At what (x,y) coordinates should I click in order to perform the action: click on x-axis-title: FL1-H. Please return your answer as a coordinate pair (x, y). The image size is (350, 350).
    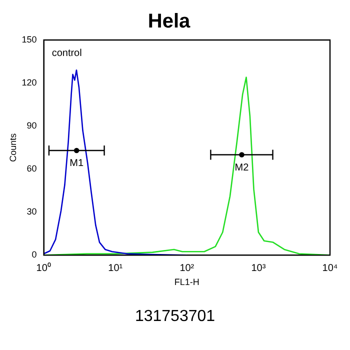
    Looking at the image, I should click on (187, 282).